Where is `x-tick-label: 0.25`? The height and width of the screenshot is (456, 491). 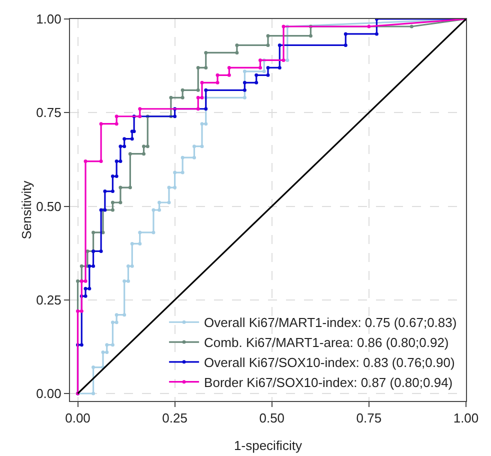 x-tick-label: 0.25 is located at coordinates (175, 418).